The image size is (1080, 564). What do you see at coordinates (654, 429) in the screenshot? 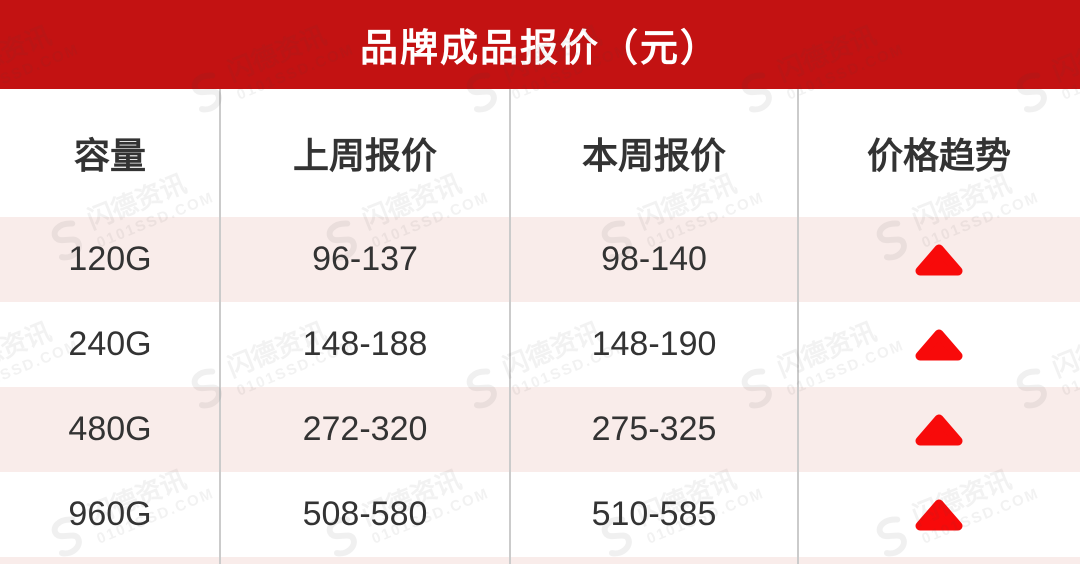
I see `this-week-cell: 275-325` at bounding box center [654, 429].